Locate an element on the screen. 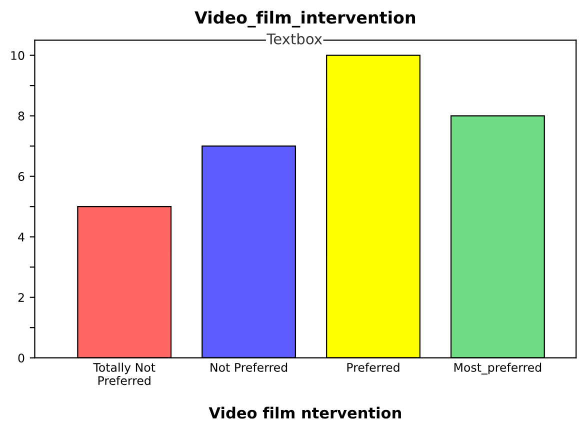 Image resolution: width=579 pixels, height=423 pixels. y-tick-label: 6 is located at coordinates (21, 176).